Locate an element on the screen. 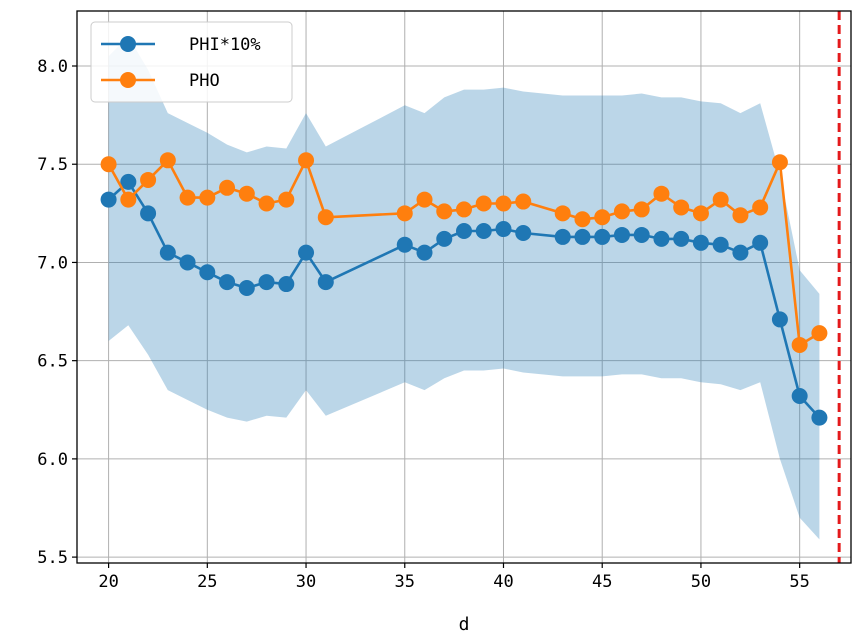 This screenshot has width=860, height=644. y-tick-label: 6.5 is located at coordinates (52, 362).